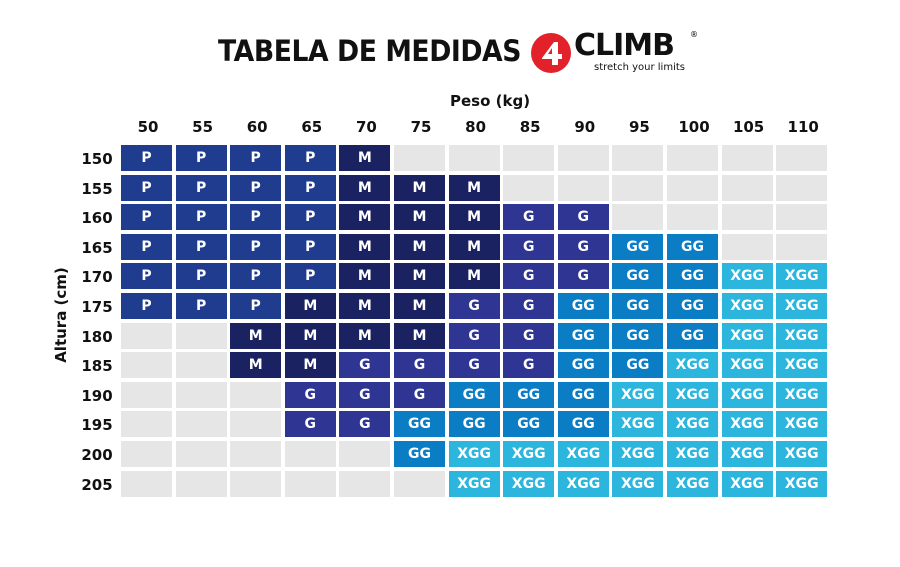 The image size is (900, 567). Describe the element at coordinates (312, 127) in the screenshot. I see `x-tick-label: 65` at that location.